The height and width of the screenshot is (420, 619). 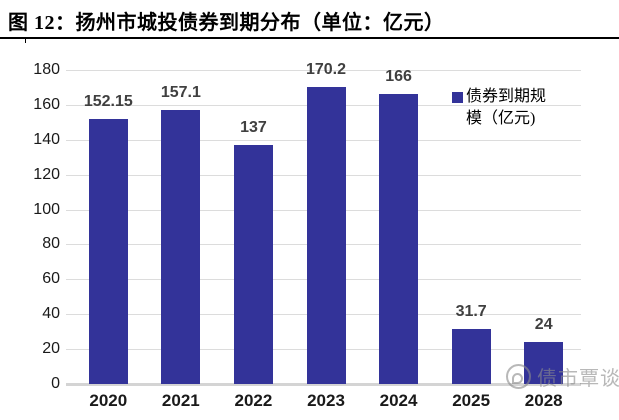 I want to click on bar-2023, so click(x=326, y=235).